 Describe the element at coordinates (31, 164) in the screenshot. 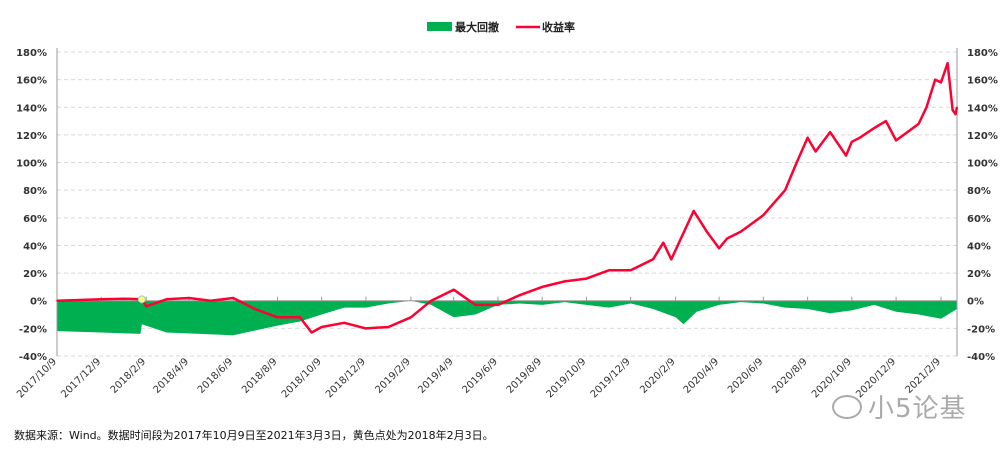

I see `y-tick-label: 100%` at that location.